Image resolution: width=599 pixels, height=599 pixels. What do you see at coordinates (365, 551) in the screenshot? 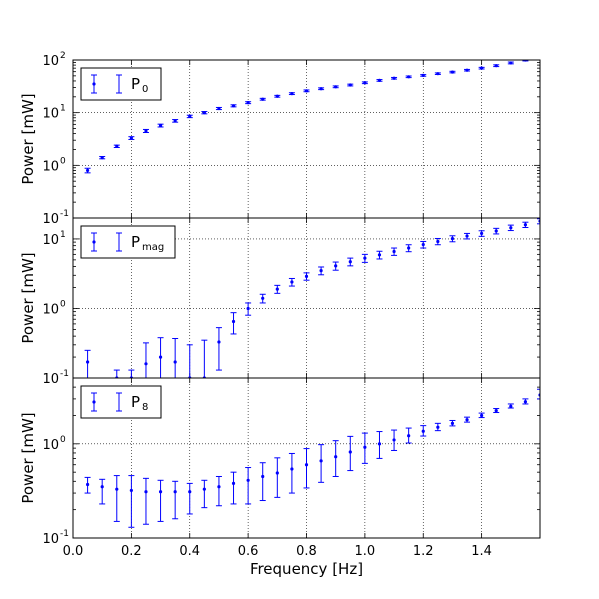
I see `x-tick-label: 1.0` at bounding box center [365, 551].